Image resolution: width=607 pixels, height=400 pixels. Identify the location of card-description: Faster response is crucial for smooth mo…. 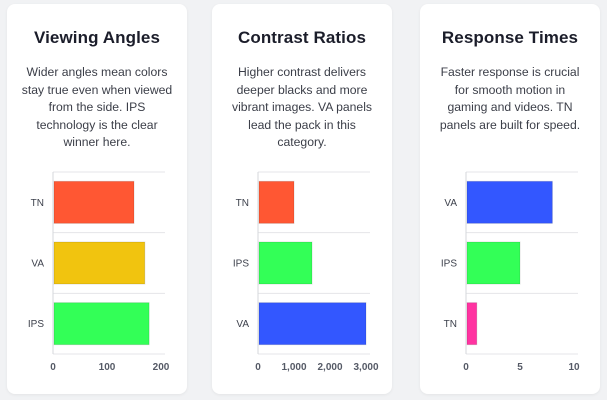
(510, 98).